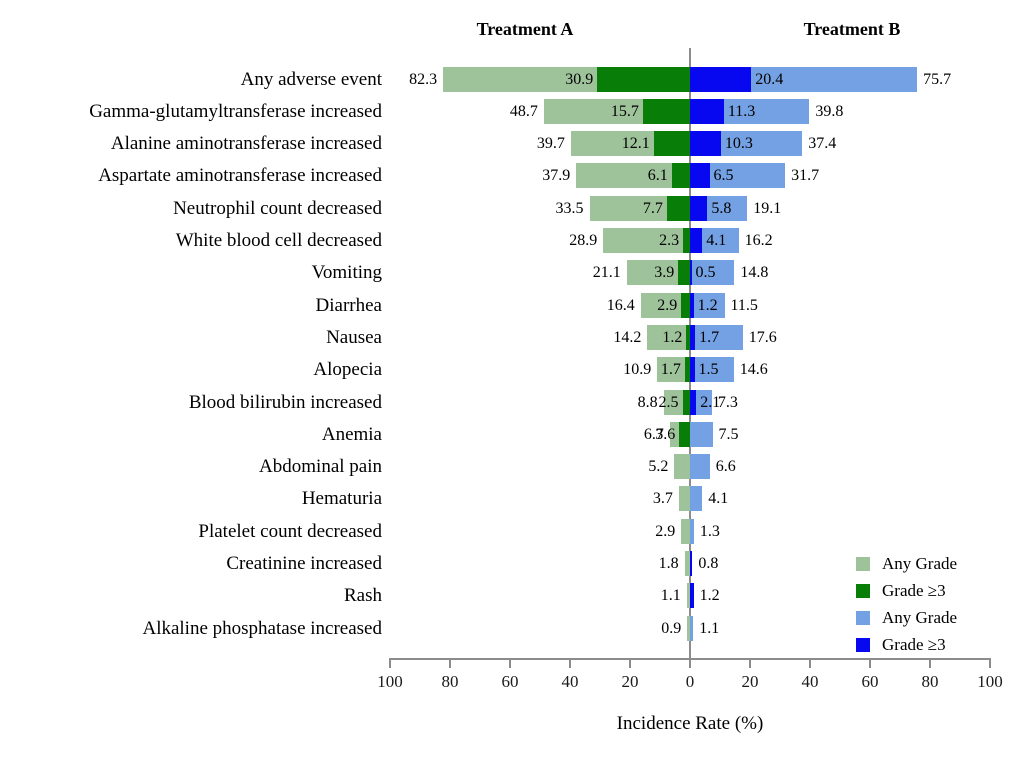 The image size is (1024, 768). I want to click on category-label: Diarrhea, so click(348, 305).